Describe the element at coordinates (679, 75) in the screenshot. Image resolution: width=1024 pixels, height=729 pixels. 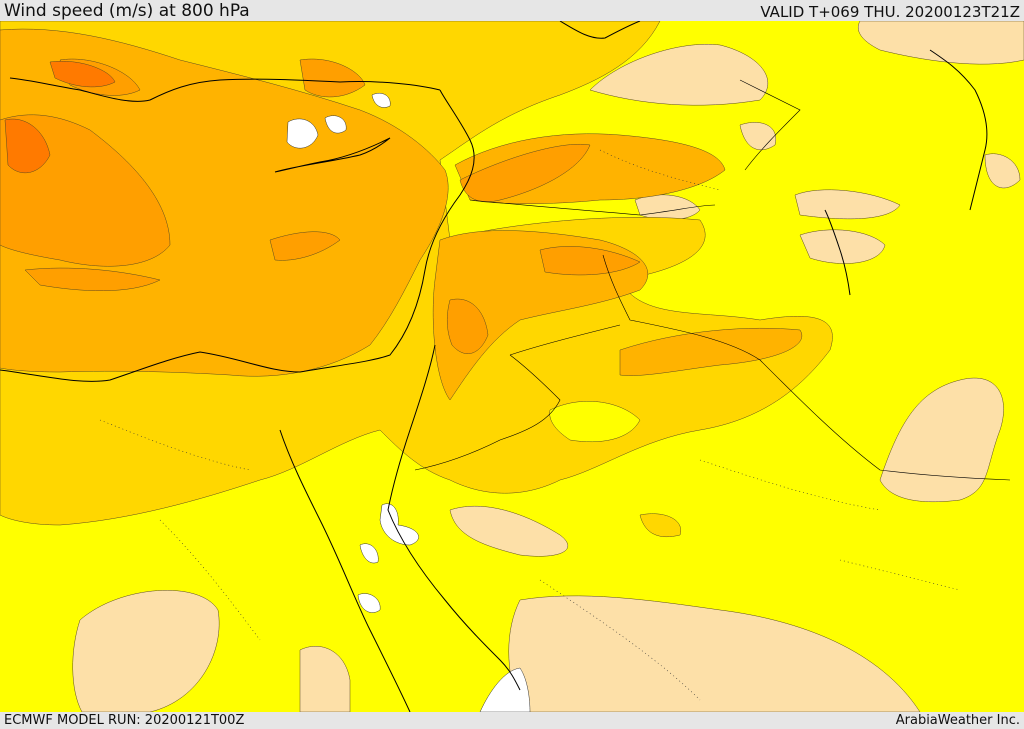
I see `weak-wind-region-caspian` at that location.